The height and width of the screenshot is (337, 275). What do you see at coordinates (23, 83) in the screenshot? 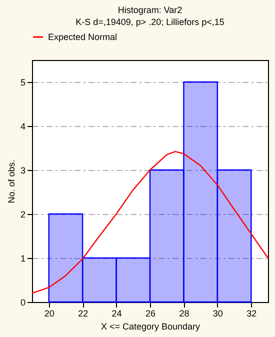
I see `y-tick-label: 5` at bounding box center [23, 83].